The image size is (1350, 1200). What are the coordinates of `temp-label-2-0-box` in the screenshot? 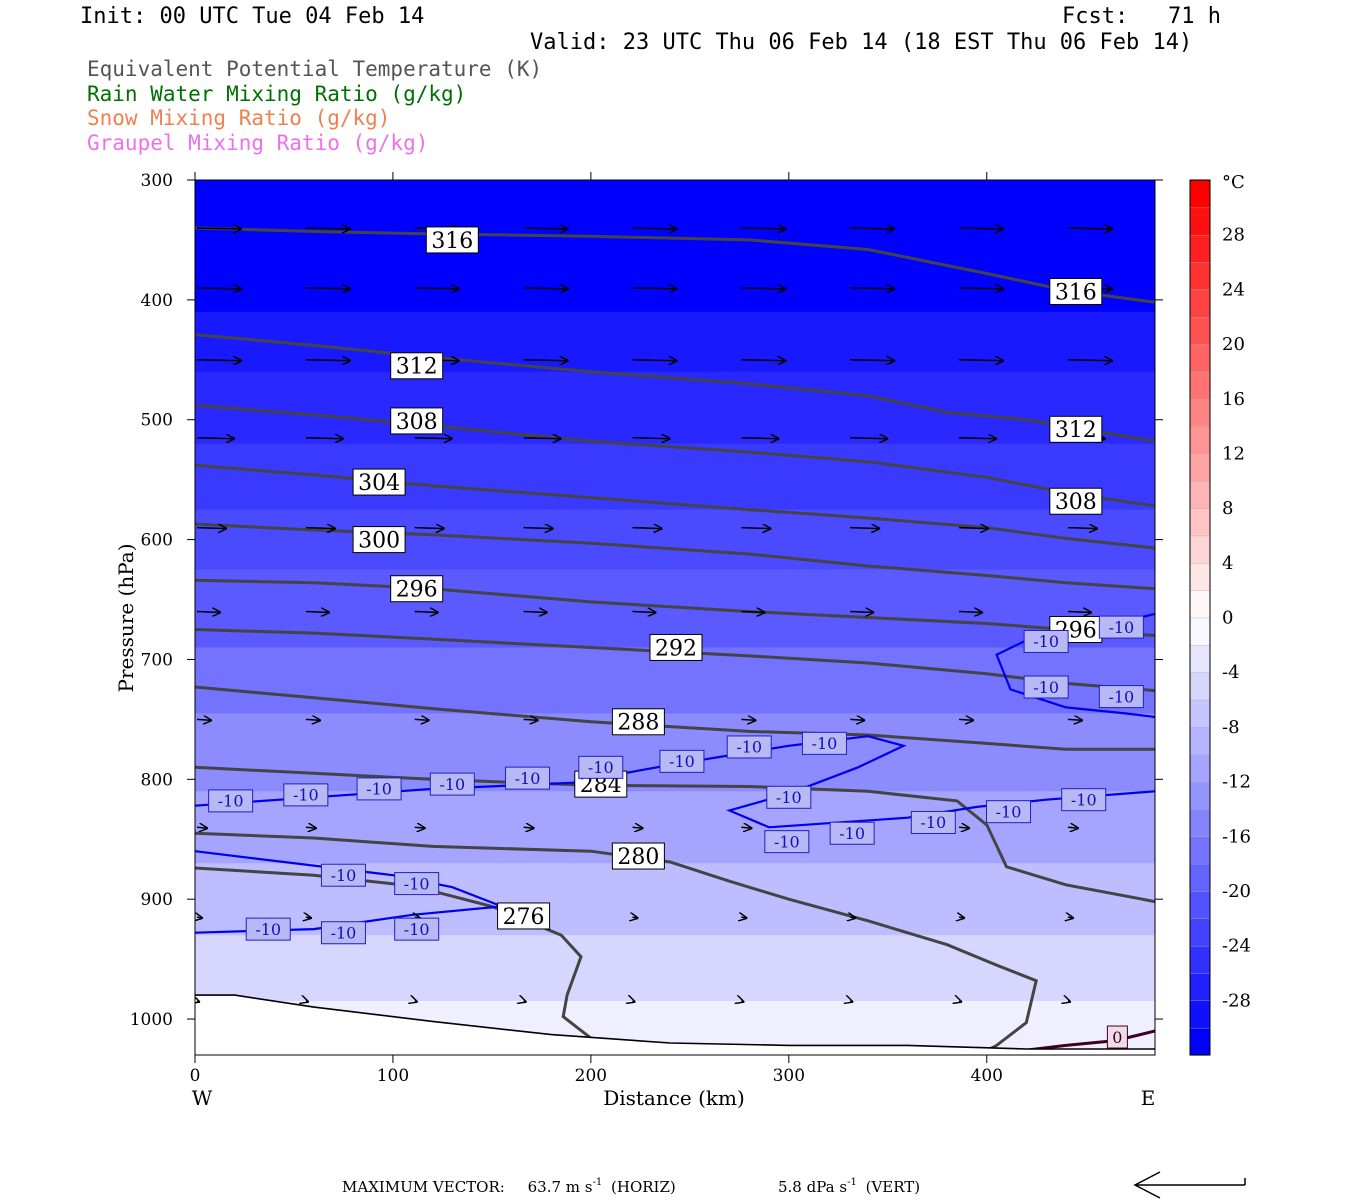 It's located at (343, 875).